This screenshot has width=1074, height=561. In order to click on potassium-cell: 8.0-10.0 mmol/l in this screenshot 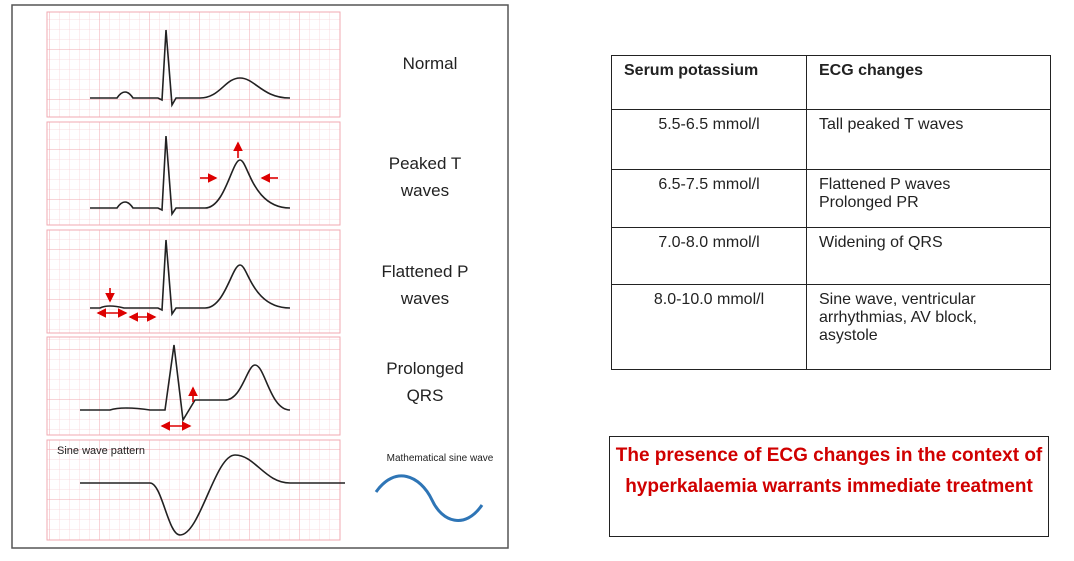, I will do `click(709, 327)`.